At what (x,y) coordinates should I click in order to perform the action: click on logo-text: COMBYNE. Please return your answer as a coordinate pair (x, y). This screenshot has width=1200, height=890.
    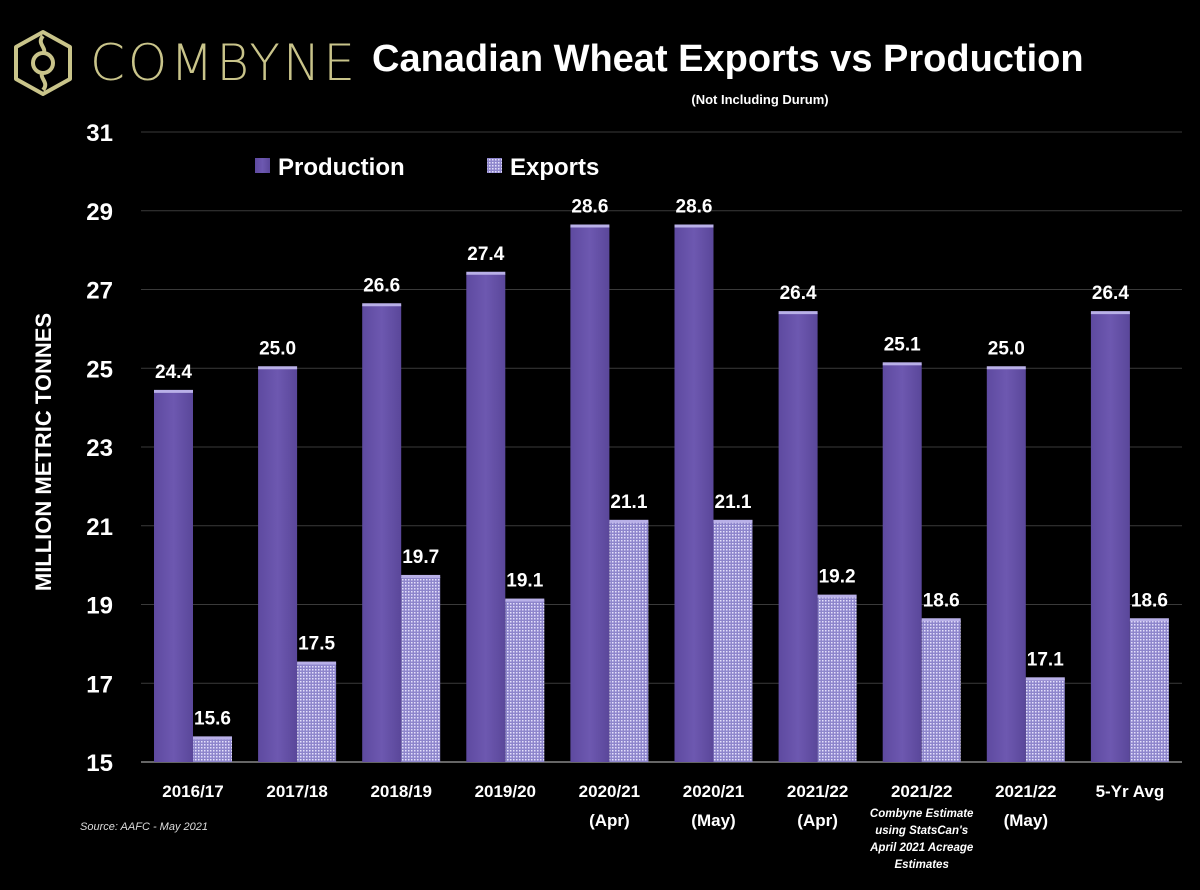
    Looking at the image, I should click on (224, 63).